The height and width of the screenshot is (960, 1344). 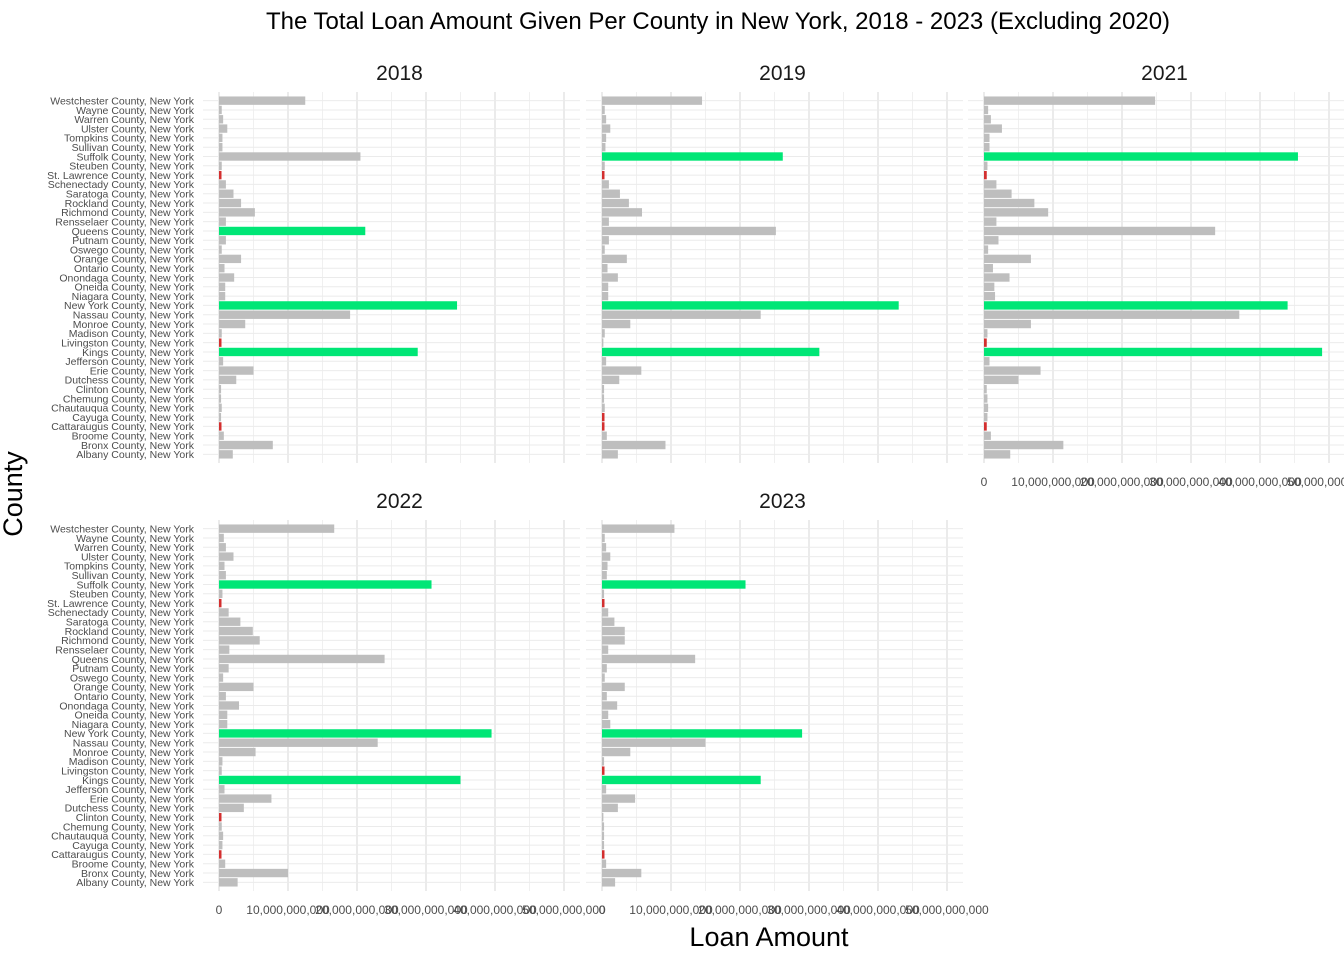 What do you see at coordinates (984, 482) in the screenshot?
I see `x-tick-label: 0` at bounding box center [984, 482].